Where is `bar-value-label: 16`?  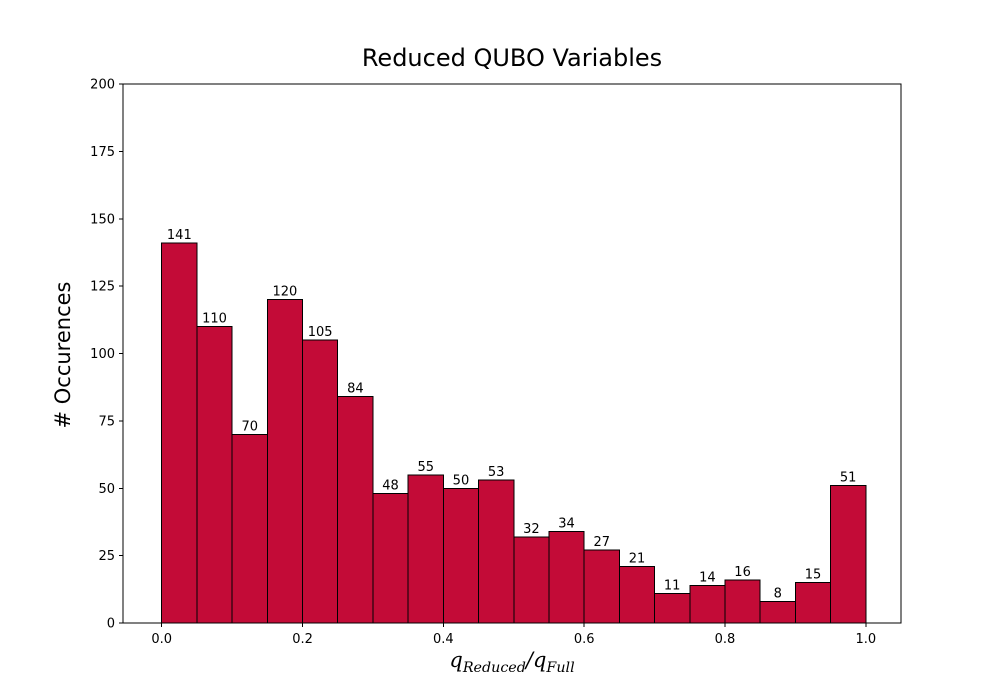 bar-value-label: 16 is located at coordinates (742, 572).